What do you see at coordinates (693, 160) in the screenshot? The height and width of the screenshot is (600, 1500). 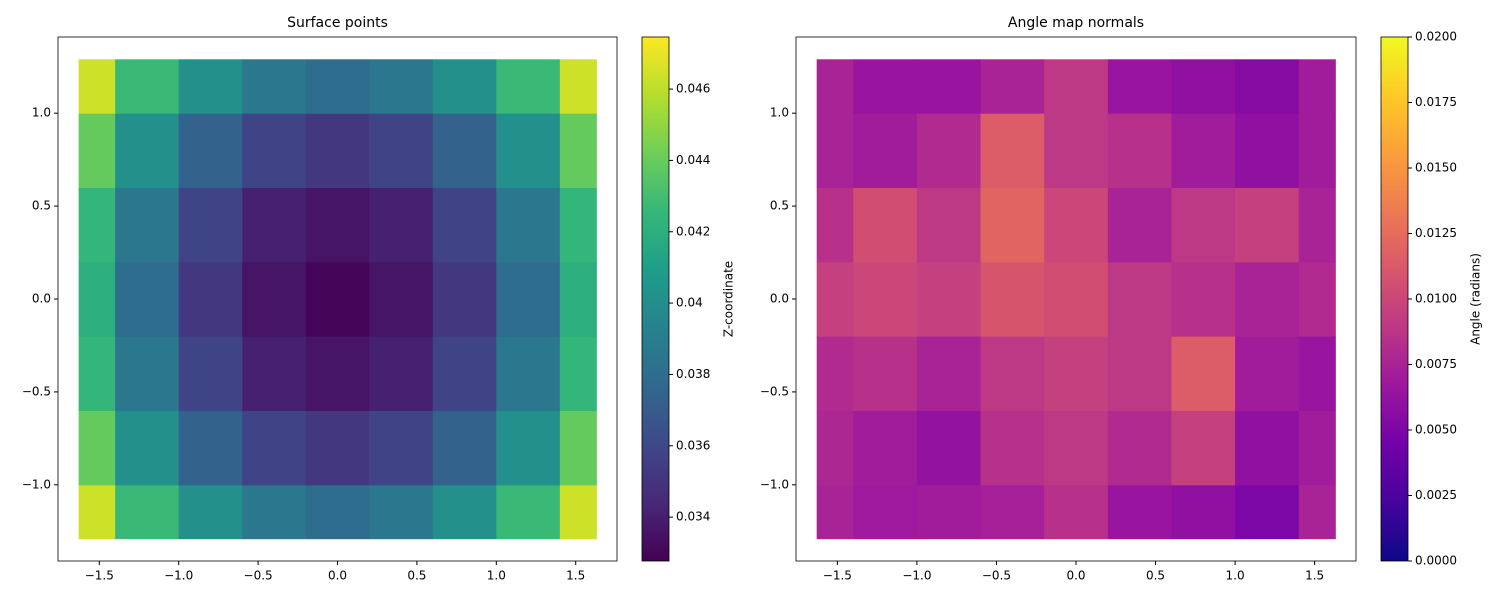 I see `colorbar-tick-label: 0.044` at bounding box center [693, 160].